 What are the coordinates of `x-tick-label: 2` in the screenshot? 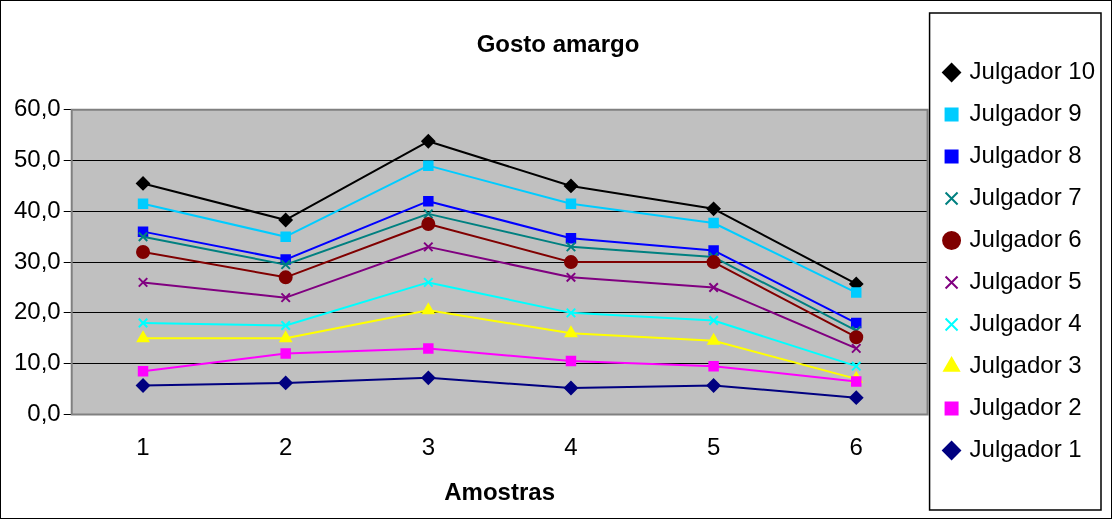 It's located at (286, 447).